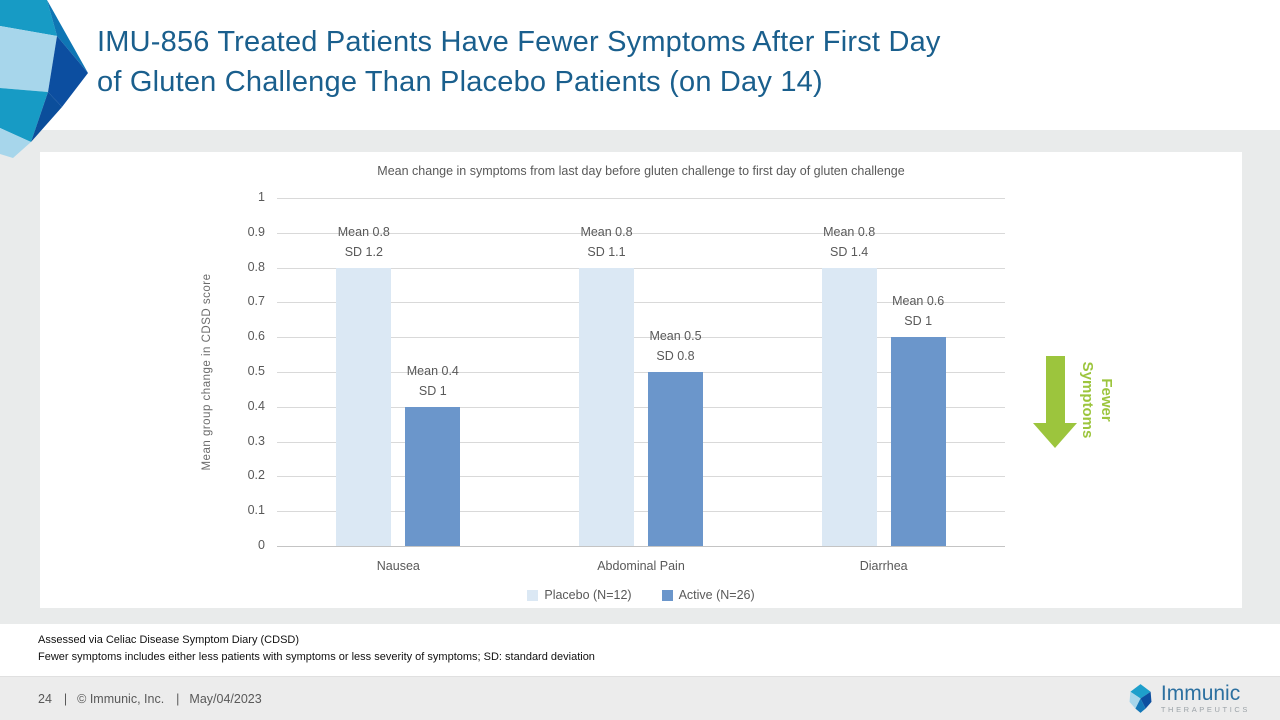 The height and width of the screenshot is (720, 1280). What do you see at coordinates (1200, 693) in the screenshot?
I see `brand-name: Immunic` at bounding box center [1200, 693].